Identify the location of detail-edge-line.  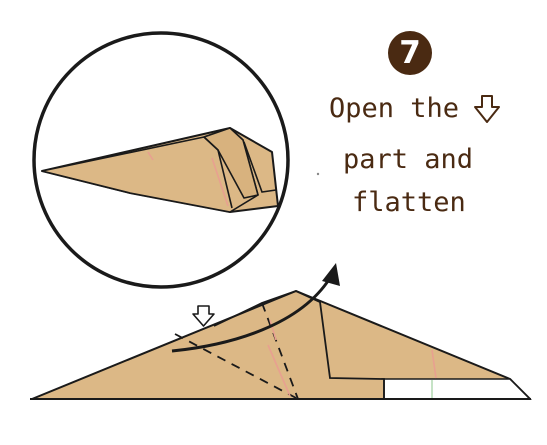
(260, 167).